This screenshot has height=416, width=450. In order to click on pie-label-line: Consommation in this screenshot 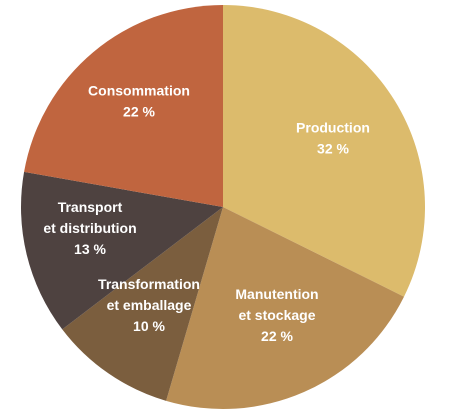, I will do `click(139, 91)`.